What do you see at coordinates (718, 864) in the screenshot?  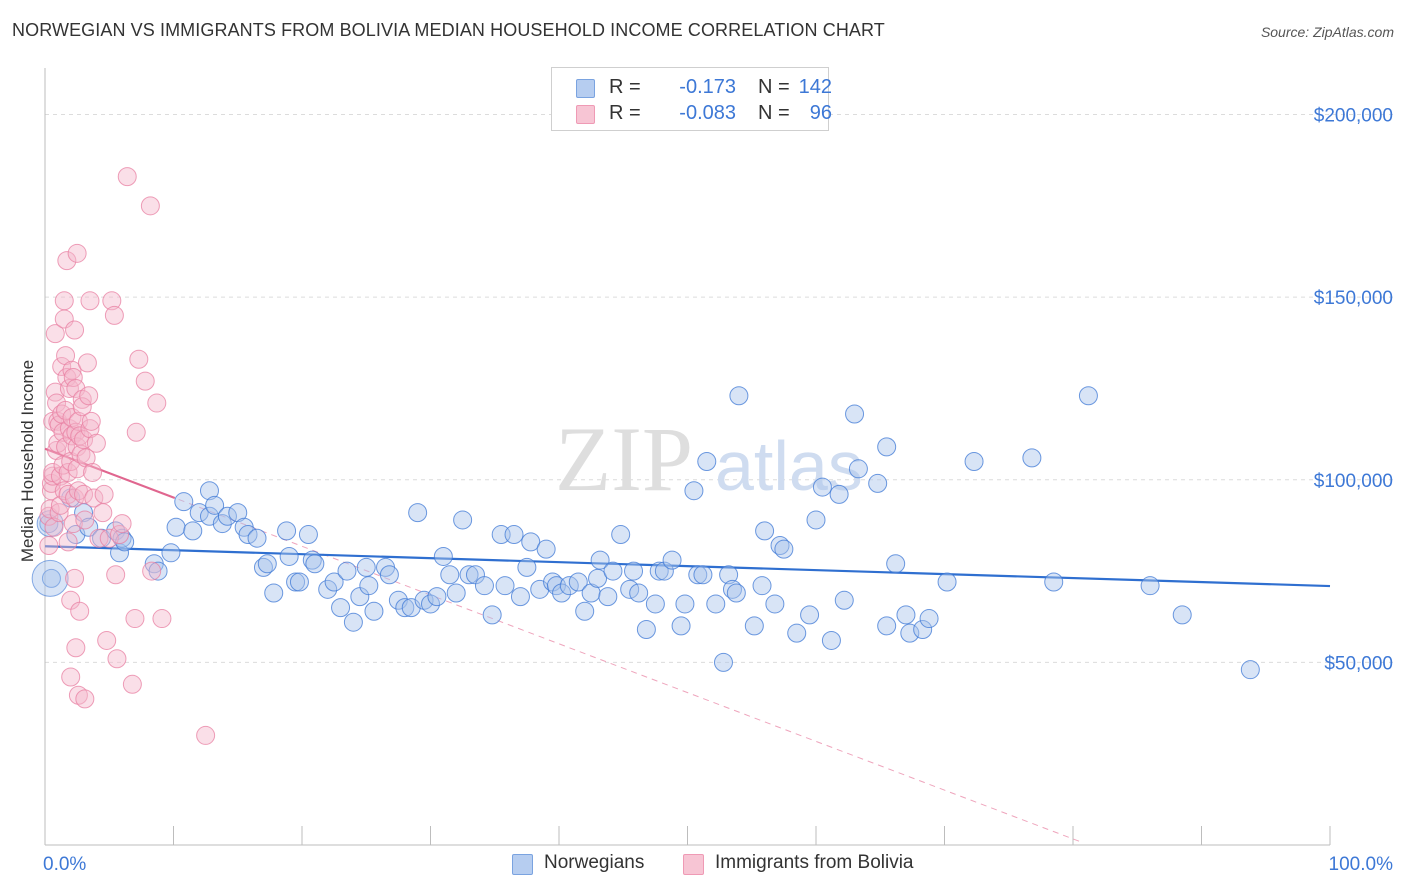 I see `x-tick-labels: 0.0% 100.0%` at bounding box center [718, 864].